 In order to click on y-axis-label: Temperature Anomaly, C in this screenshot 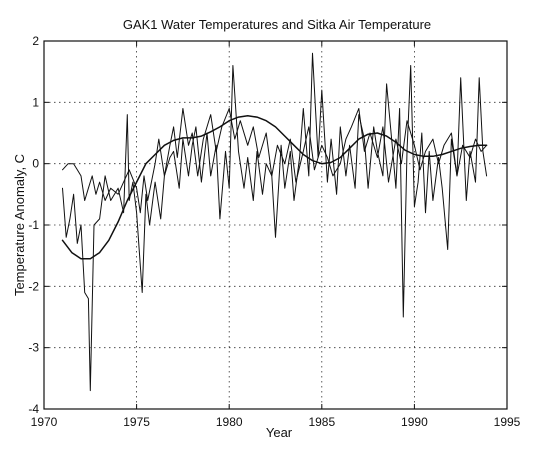, I will do `click(19, 225)`.